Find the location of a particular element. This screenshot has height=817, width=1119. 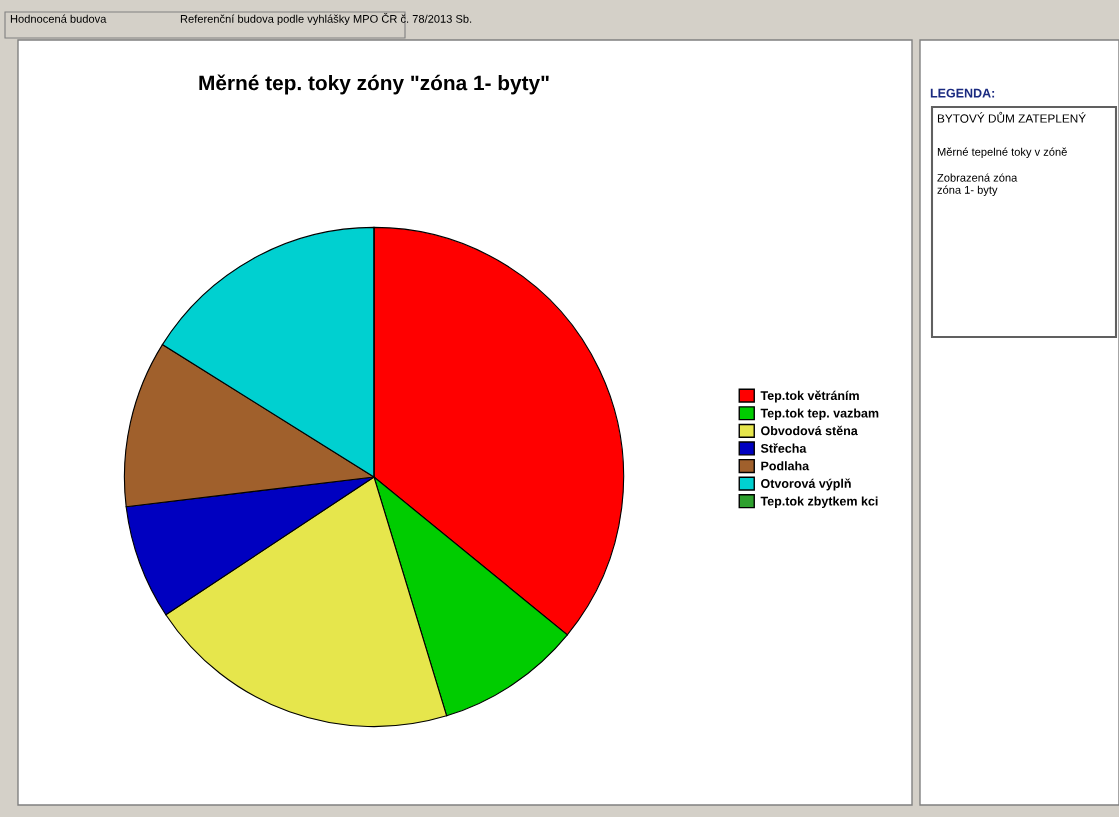

text: Zobrazená zóna zóna 1- byty is located at coordinates (977, 184).